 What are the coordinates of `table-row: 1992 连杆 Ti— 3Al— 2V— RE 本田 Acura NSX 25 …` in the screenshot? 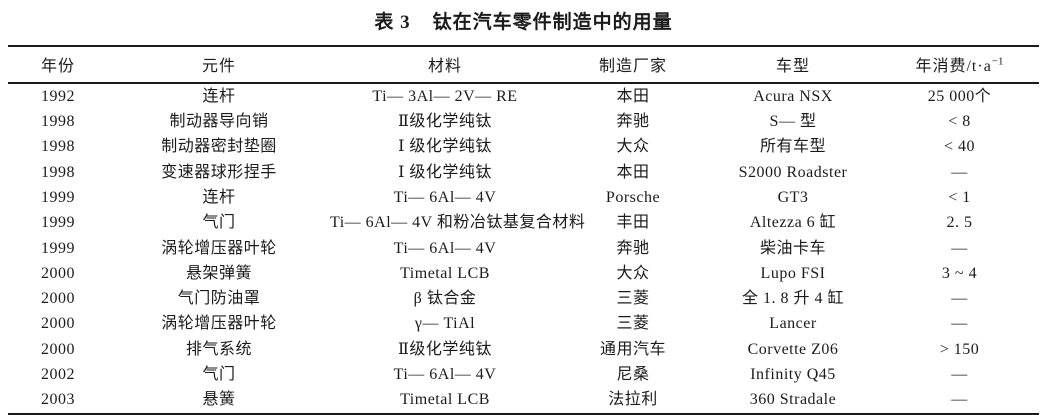 It's located at (523, 96).